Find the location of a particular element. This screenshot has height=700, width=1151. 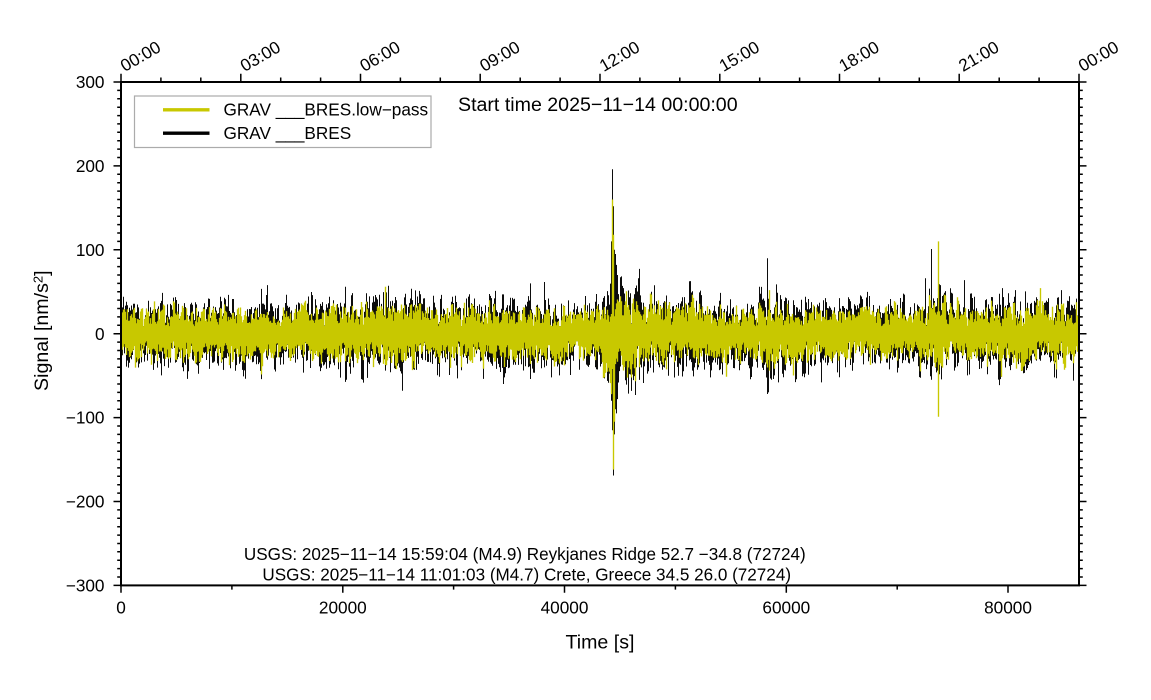

svg-text: 300 is located at coordinates (90, 82).